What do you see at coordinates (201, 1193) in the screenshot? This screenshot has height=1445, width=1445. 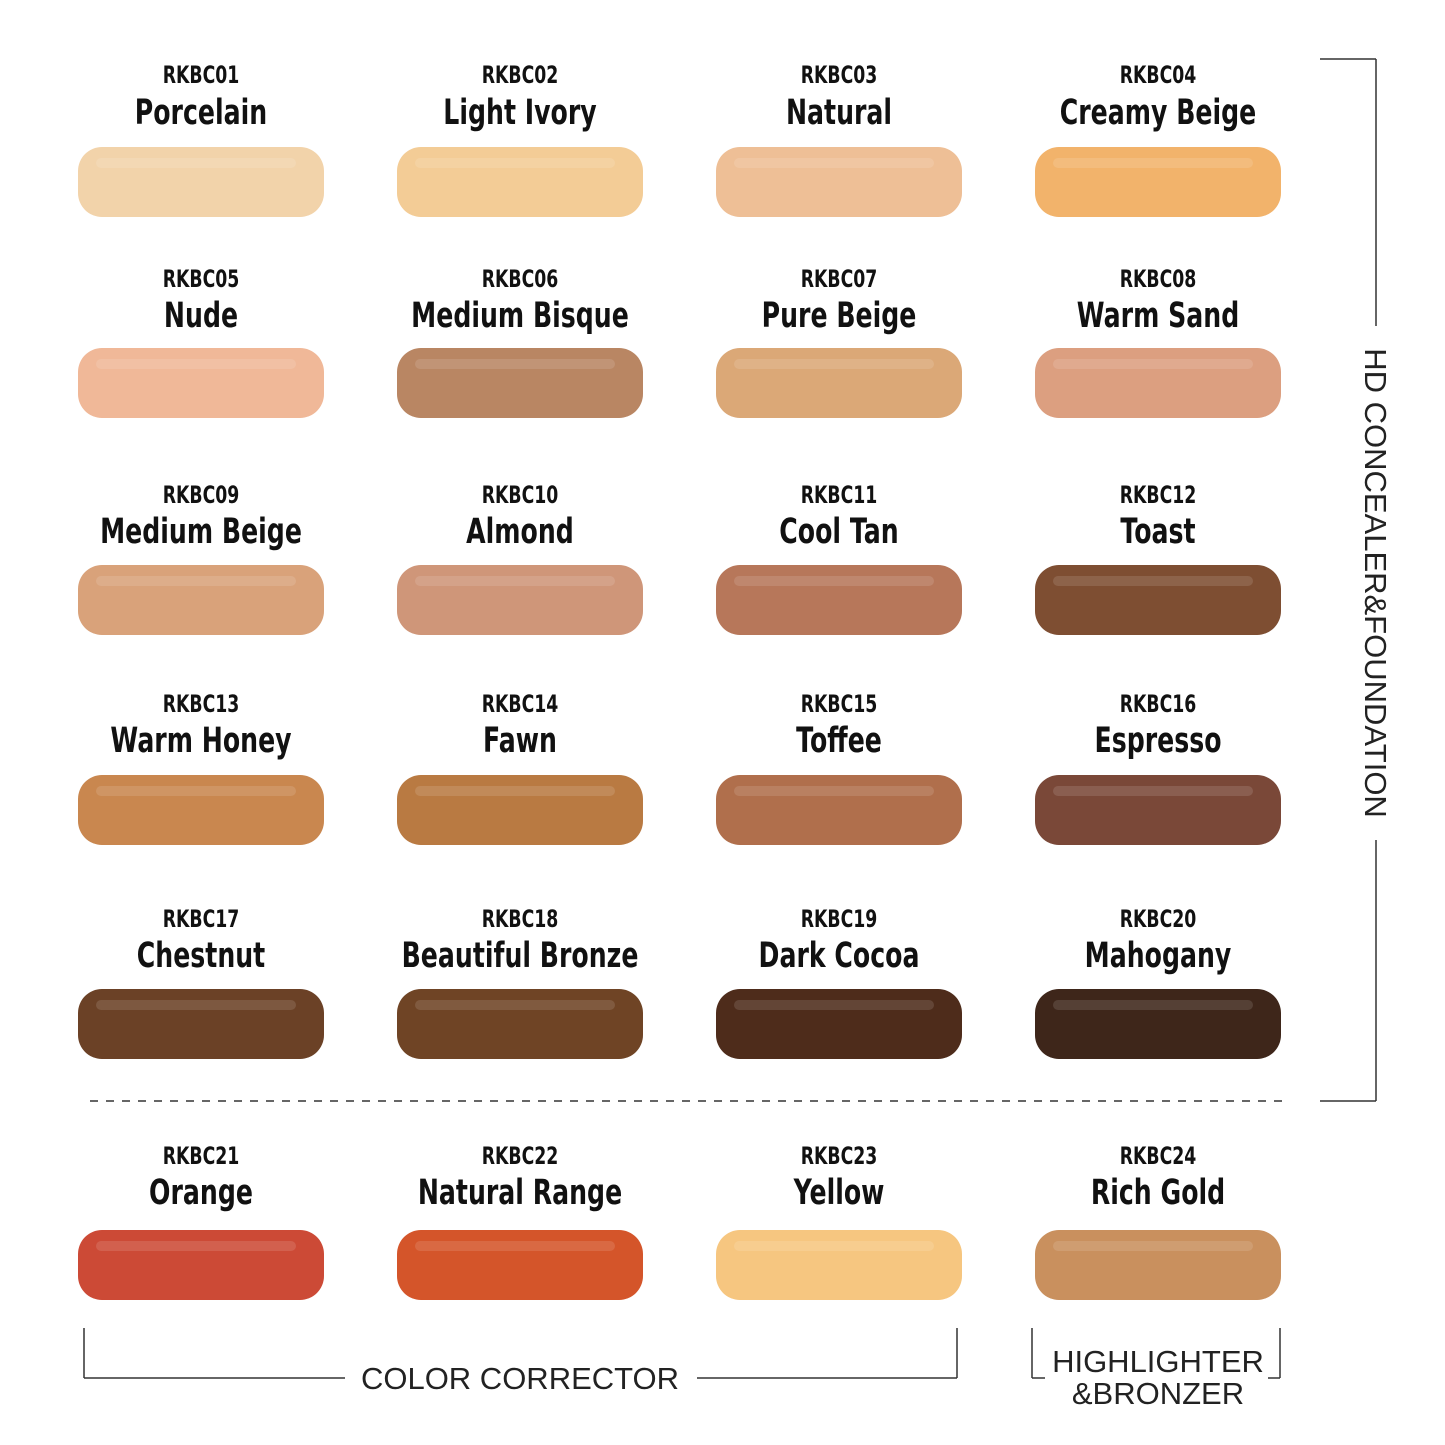 I see `swatch-name: Orange` at bounding box center [201, 1193].